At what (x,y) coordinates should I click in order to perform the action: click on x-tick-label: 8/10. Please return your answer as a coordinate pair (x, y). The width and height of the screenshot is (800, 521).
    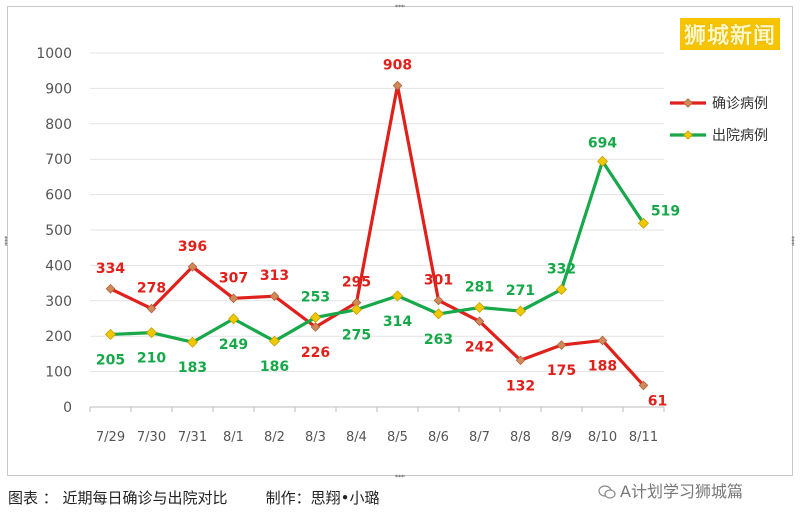
    Looking at the image, I should click on (602, 437).